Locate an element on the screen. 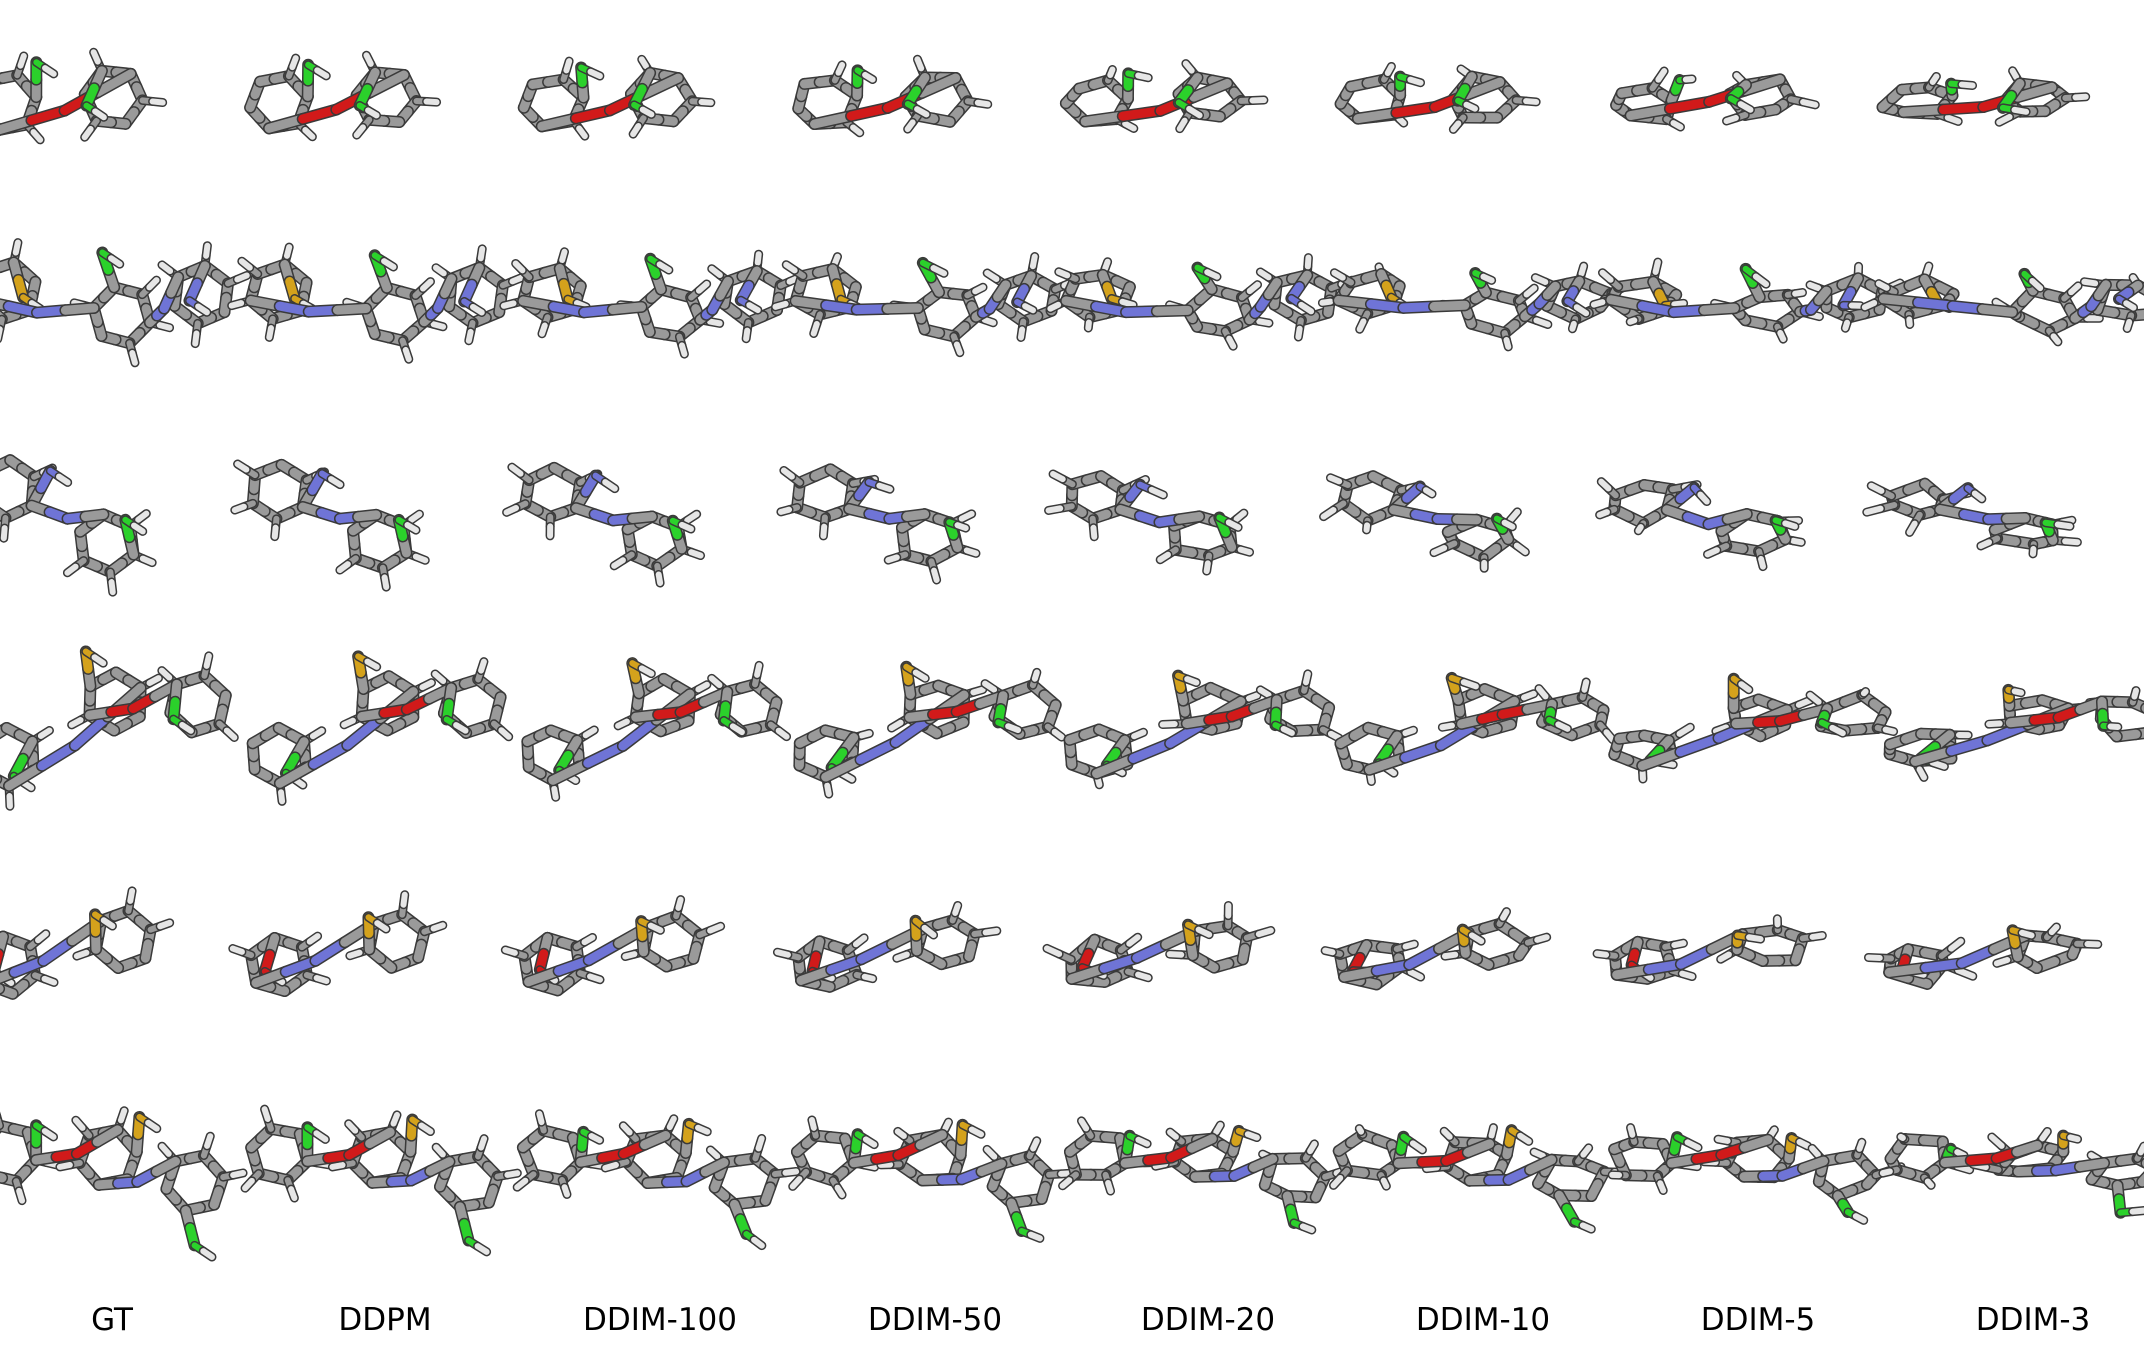 The height and width of the screenshot is (1356, 2144). molecule-r3-ddpm is located at coordinates (330, 525).